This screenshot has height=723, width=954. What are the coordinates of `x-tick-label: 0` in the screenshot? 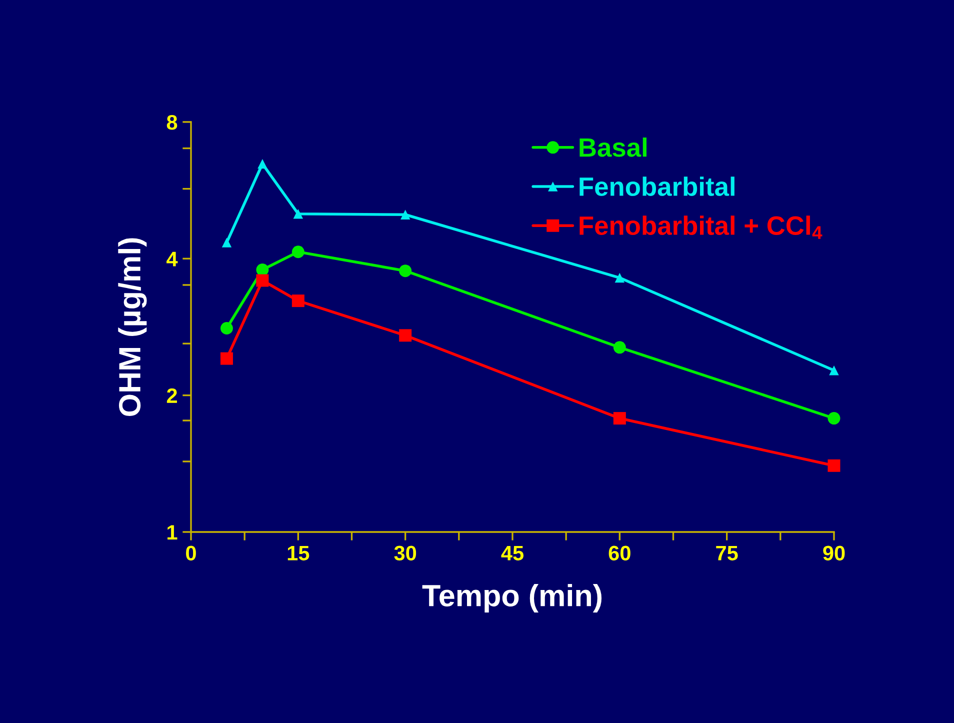 It's located at (191, 553).